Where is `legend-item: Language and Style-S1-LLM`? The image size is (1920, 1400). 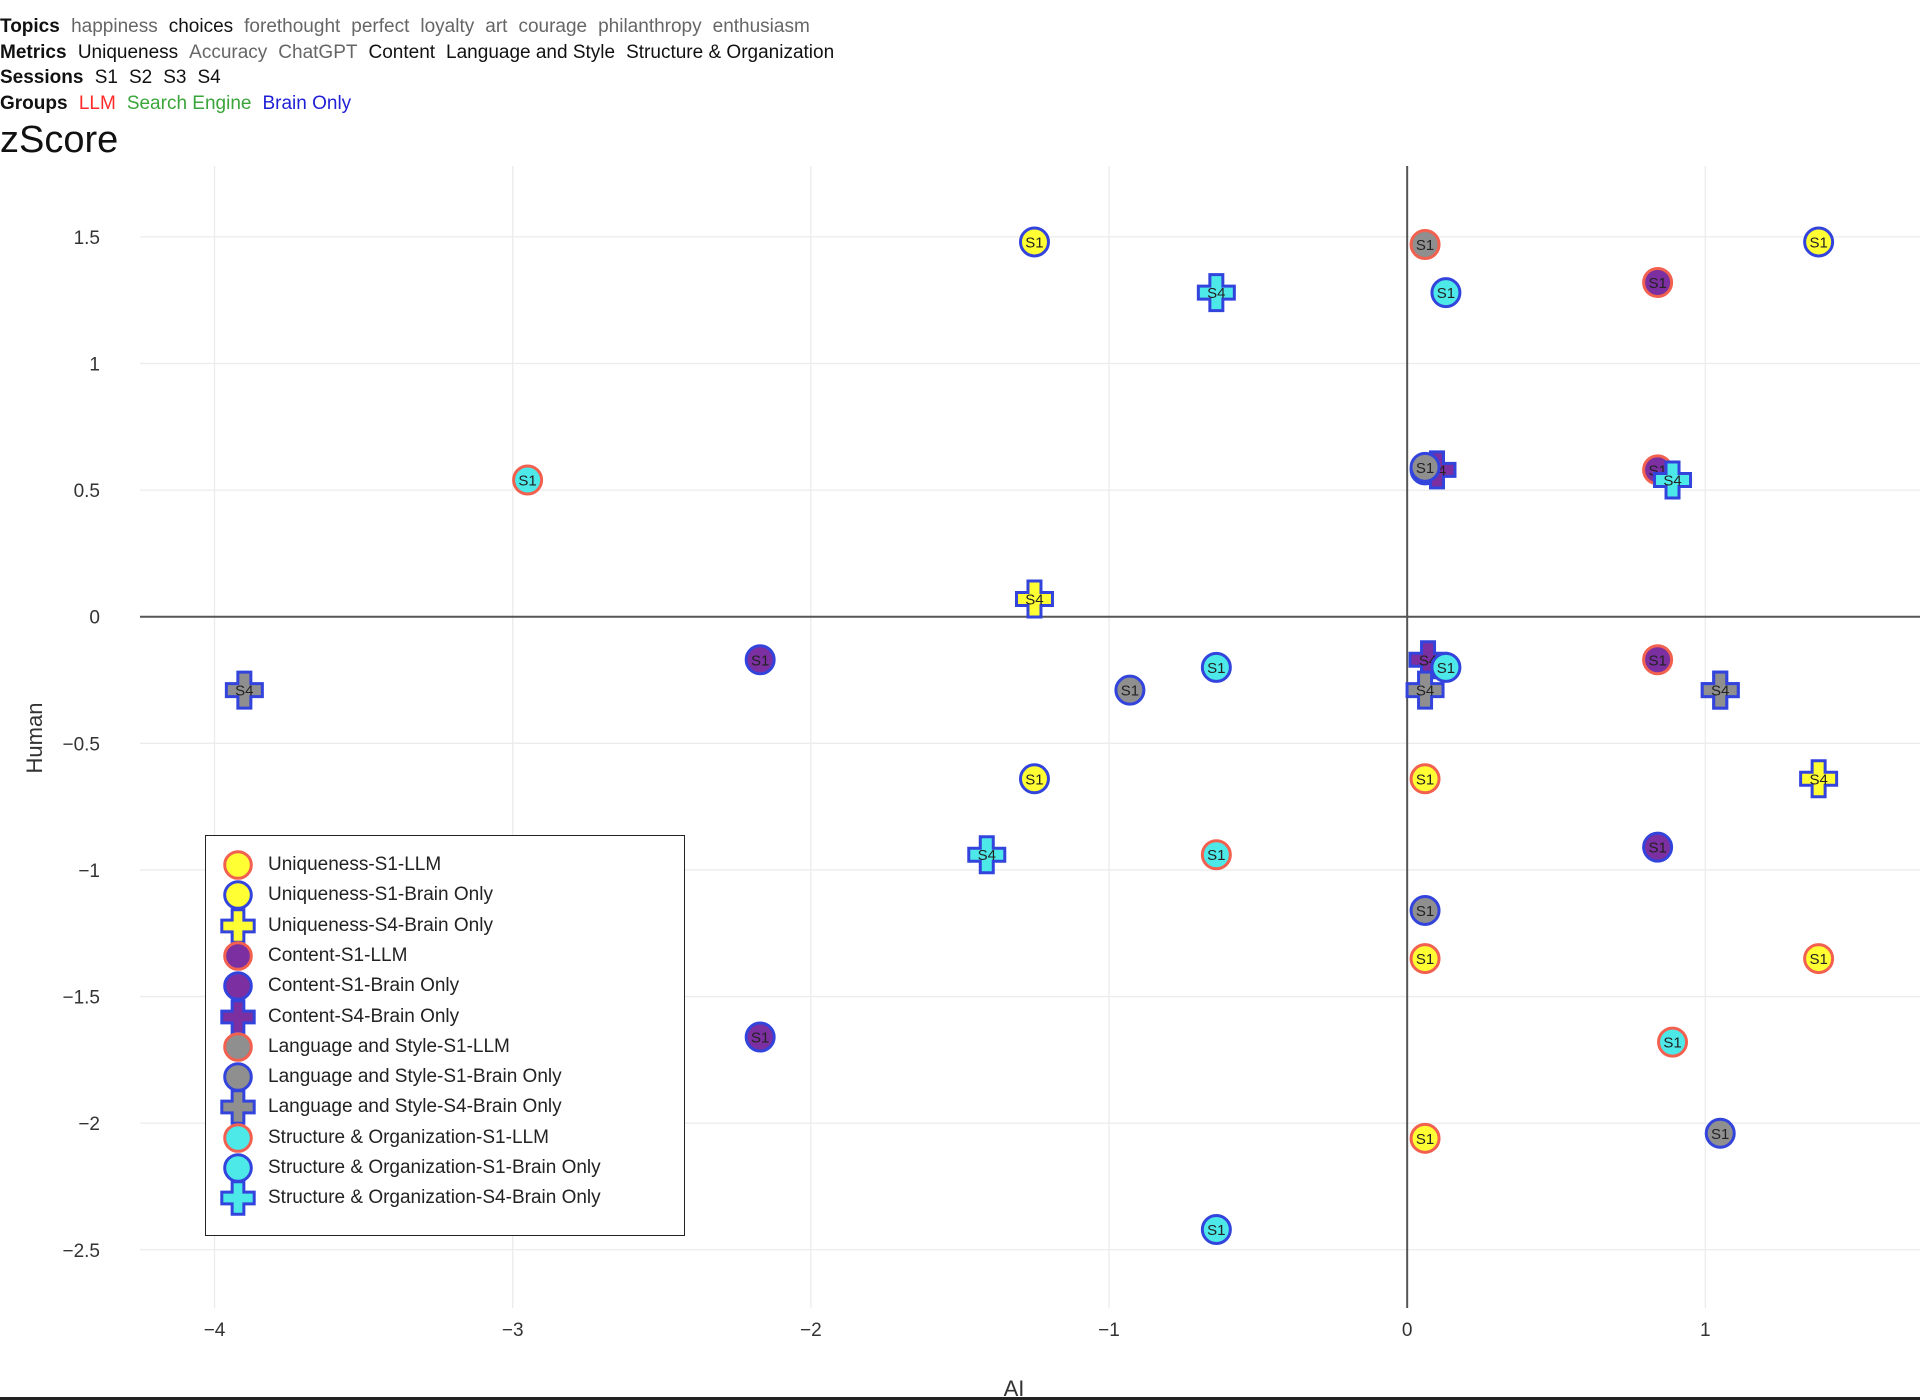
legend-item: Language and Style-S1-LLM is located at coordinates (366, 1046).